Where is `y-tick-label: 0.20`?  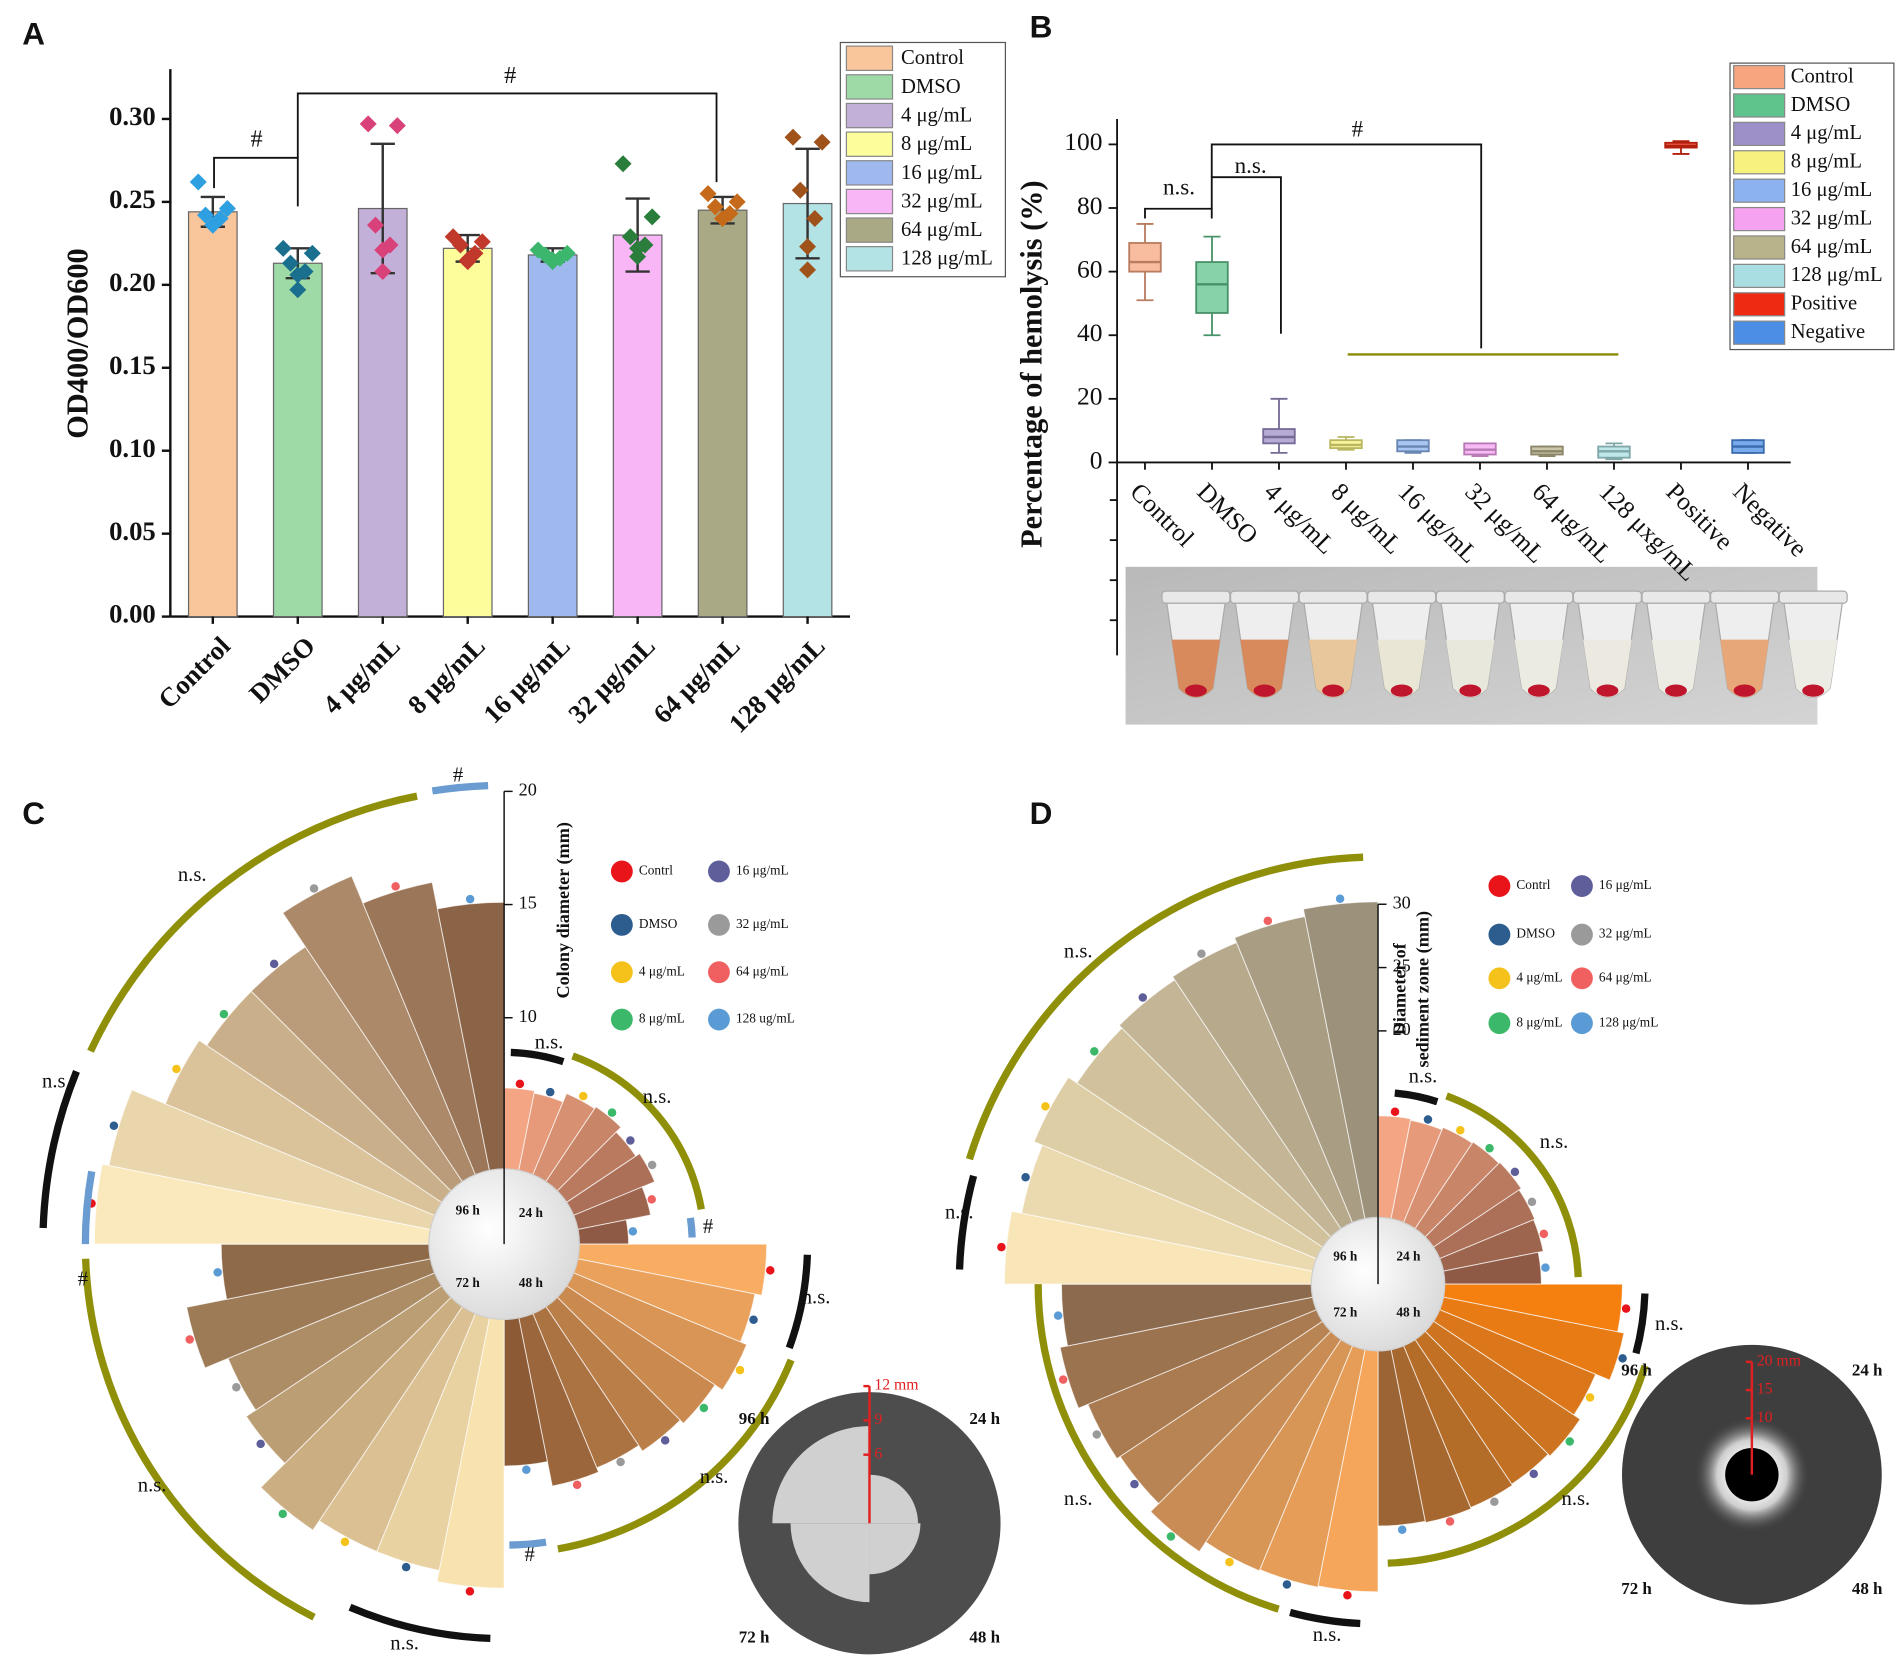
y-tick-label: 0.20 is located at coordinates (132, 282).